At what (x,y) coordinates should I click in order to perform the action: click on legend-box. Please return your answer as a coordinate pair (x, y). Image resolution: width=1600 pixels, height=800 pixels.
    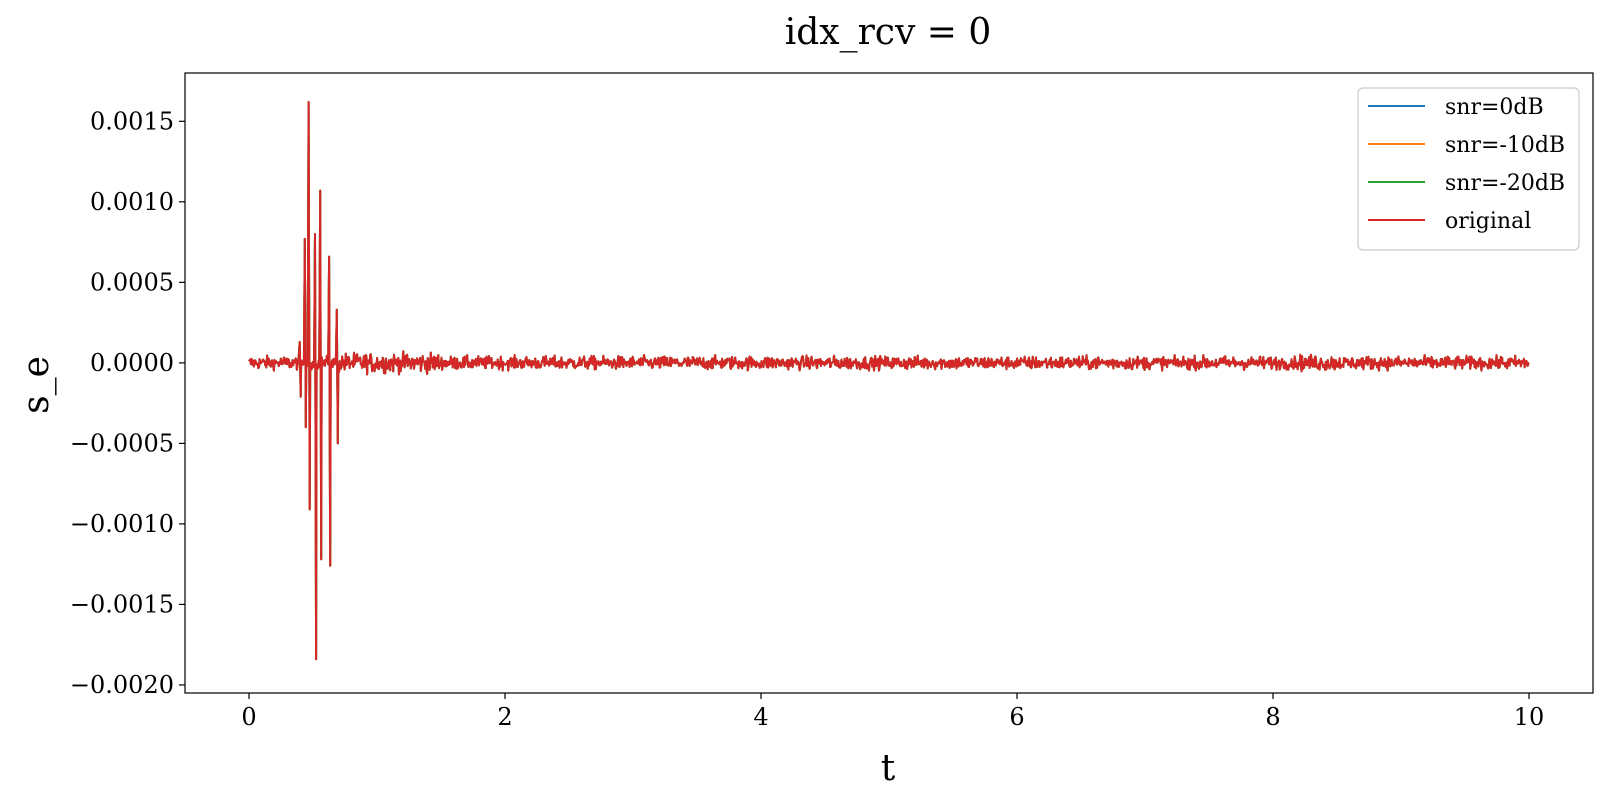
    Looking at the image, I should click on (1468, 169).